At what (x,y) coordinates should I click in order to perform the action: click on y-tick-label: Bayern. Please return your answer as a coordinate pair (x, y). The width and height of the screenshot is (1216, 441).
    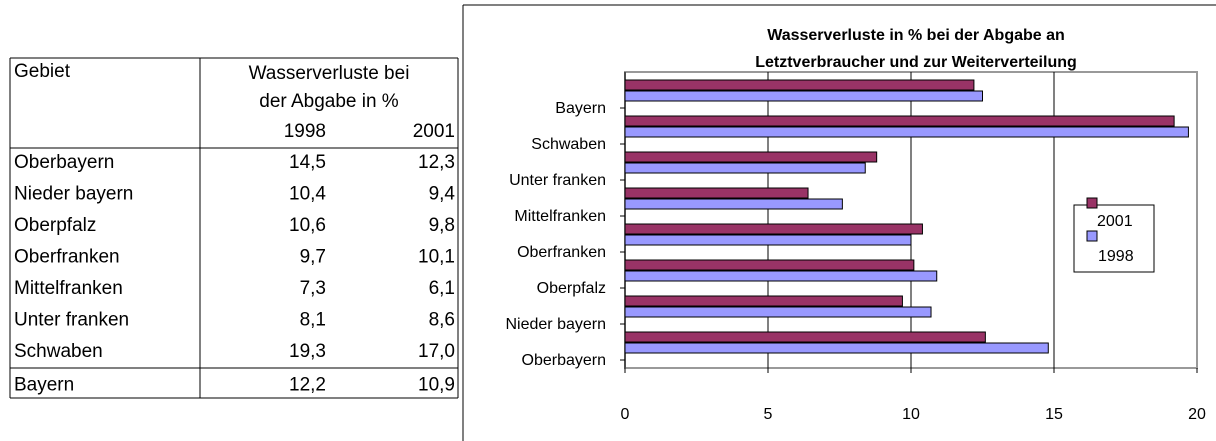
    Looking at the image, I should click on (580, 108).